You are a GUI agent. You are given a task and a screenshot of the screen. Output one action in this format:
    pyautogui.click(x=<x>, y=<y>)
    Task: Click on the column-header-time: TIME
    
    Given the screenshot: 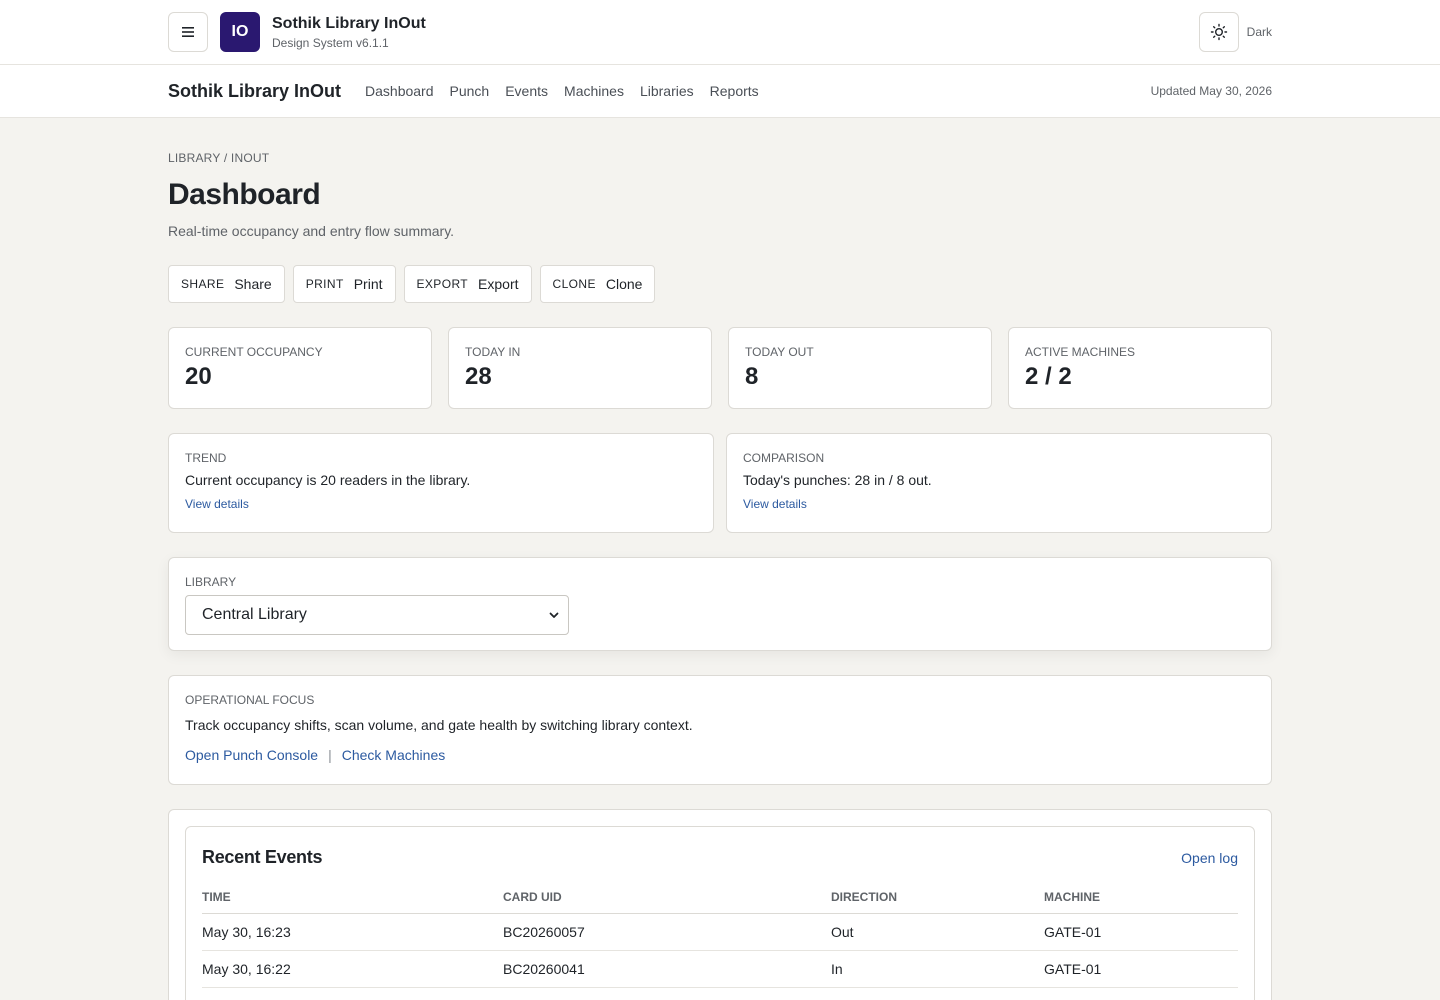 What is the action you would take?
    pyautogui.click(x=352, y=902)
    